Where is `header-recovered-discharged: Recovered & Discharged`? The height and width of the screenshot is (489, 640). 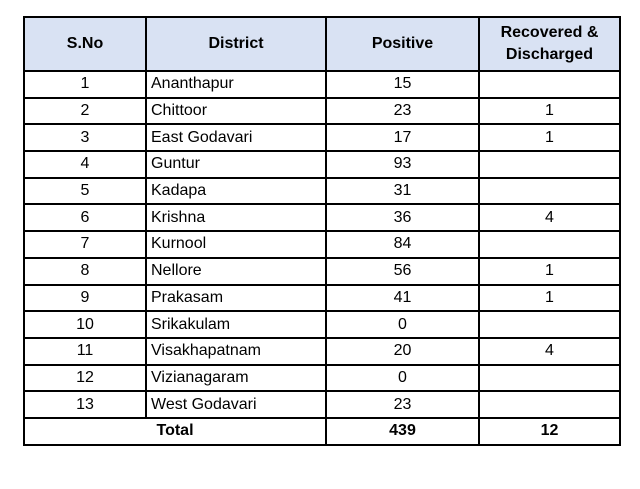 header-recovered-discharged: Recovered & Discharged is located at coordinates (549, 44).